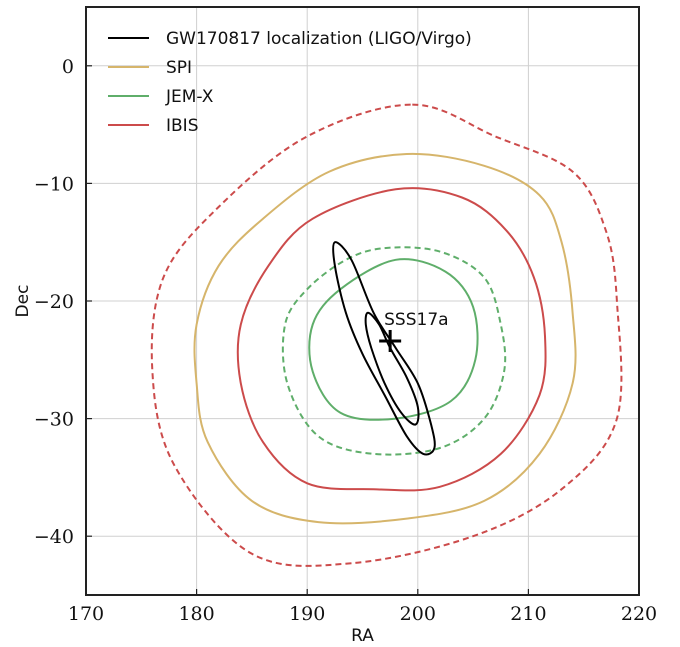  What do you see at coordinates (189, 97) in the screenshot?
I see `legend-label-jemx: JEM-X` at bounding box center [189, 97].